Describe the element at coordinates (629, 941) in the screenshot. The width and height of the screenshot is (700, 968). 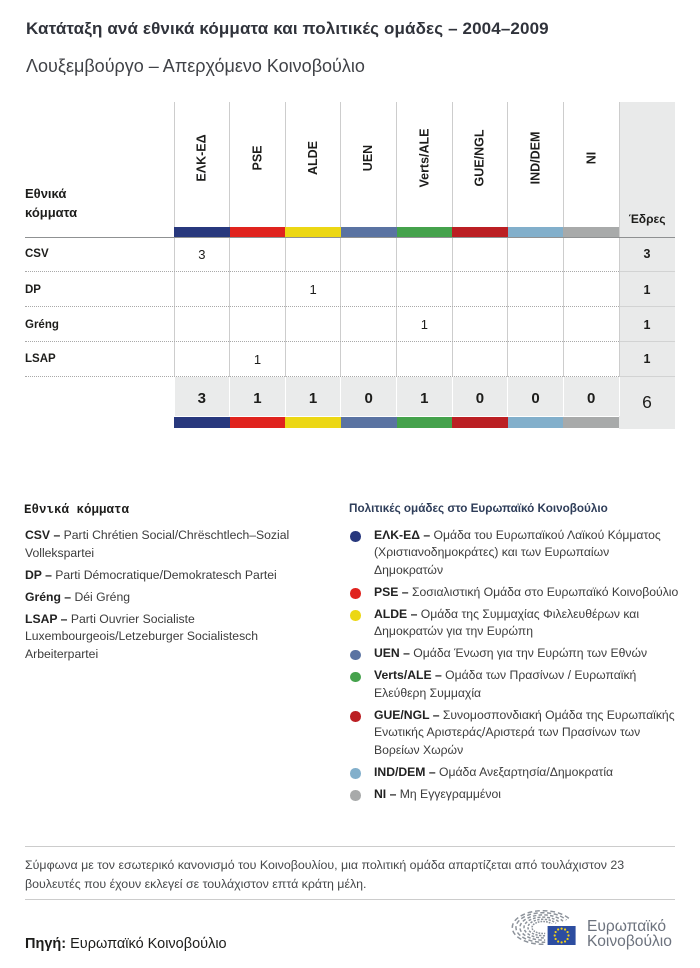
I see `svg-text: Κοινοβούλιο` at that location.